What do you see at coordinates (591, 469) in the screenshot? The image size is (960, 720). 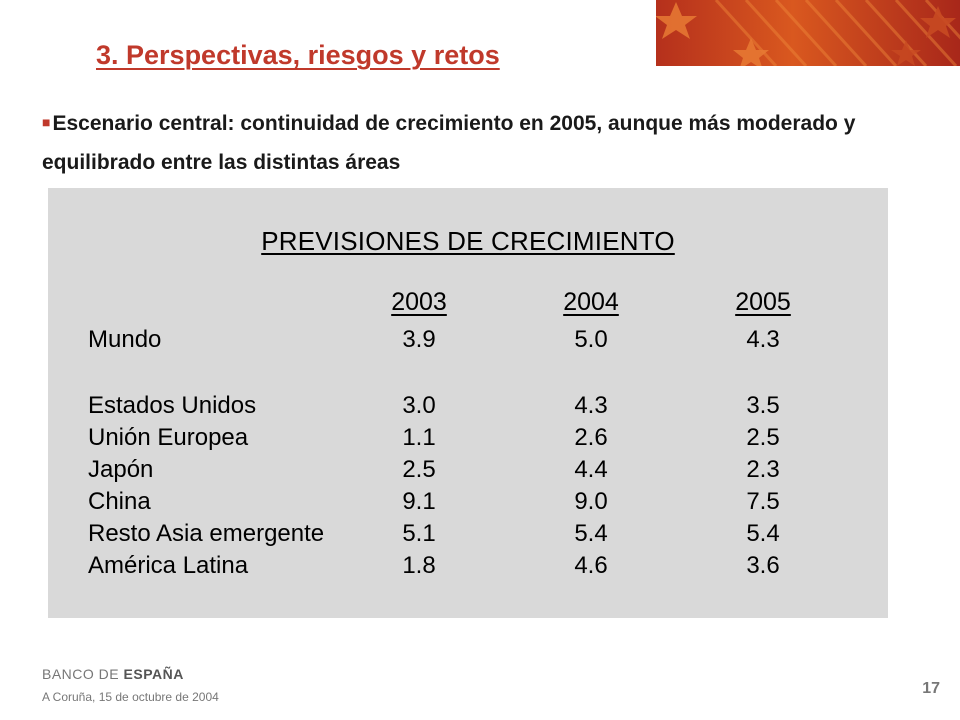 I see `cell-value: 4.4` at bounding box center [591, 469].